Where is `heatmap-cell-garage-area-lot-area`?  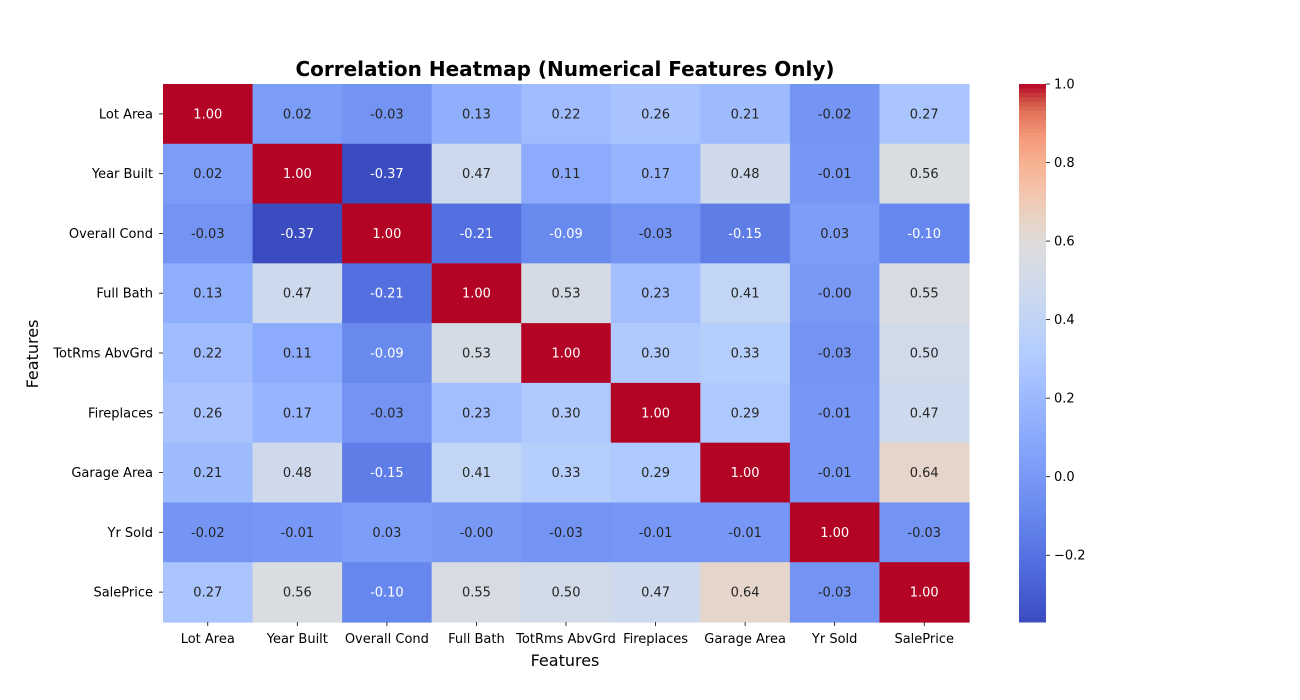
heatmap-cell-garage-area-lot-area is located at coordinates (208, 473).